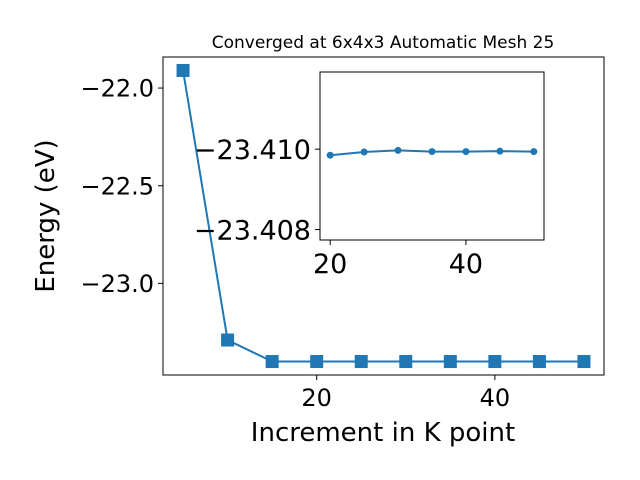 The height and width of the screenshot is (480, 640). I want to click on inset-background, so click(432, 156).